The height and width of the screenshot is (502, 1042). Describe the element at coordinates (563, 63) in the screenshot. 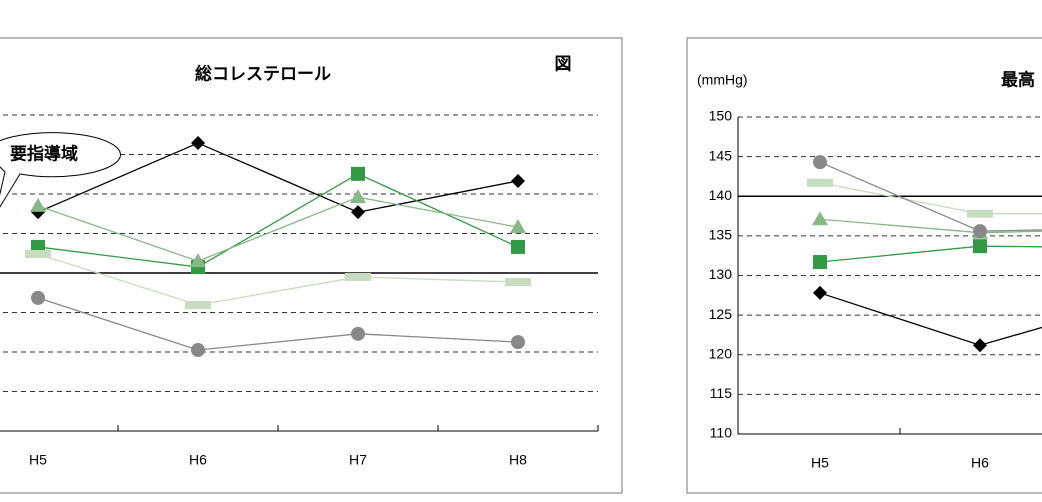

I see `figure-label: 図` at that location.